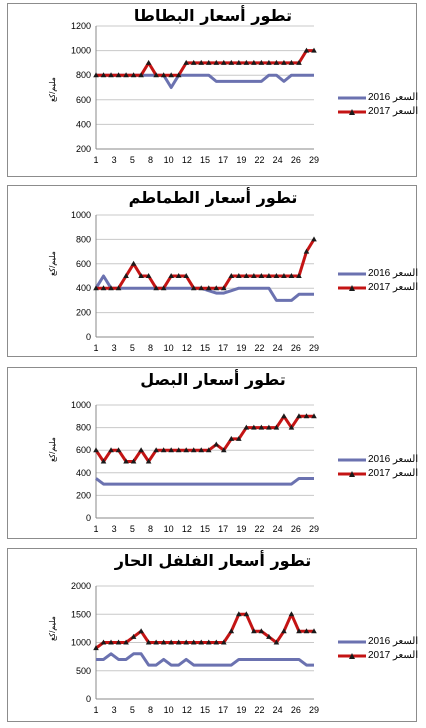  What do you see at coordinates (95, 160) in the screenshot?
I see `x-tick-label: 1` at bounding box center [95, 160].